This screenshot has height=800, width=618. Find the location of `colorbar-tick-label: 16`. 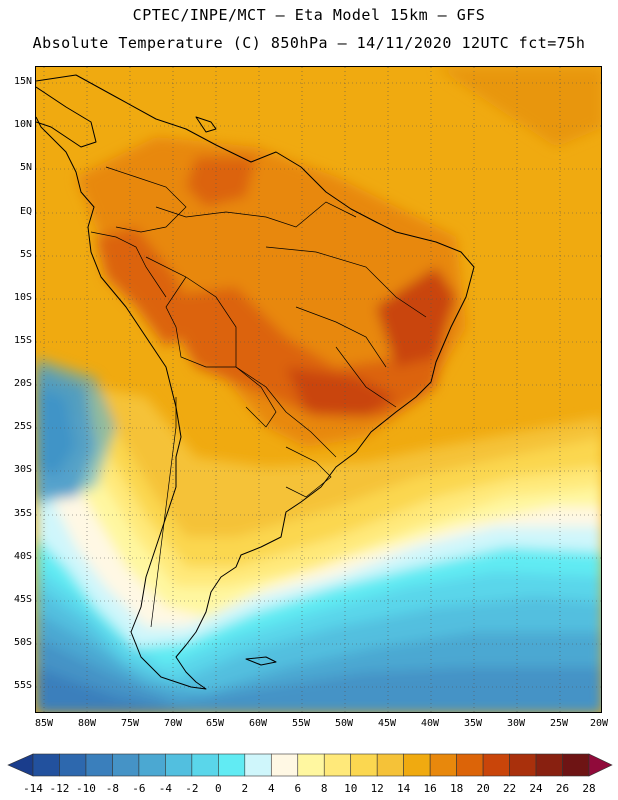

colorbar-tick-label: 16 is located at coordinates (430, 788).